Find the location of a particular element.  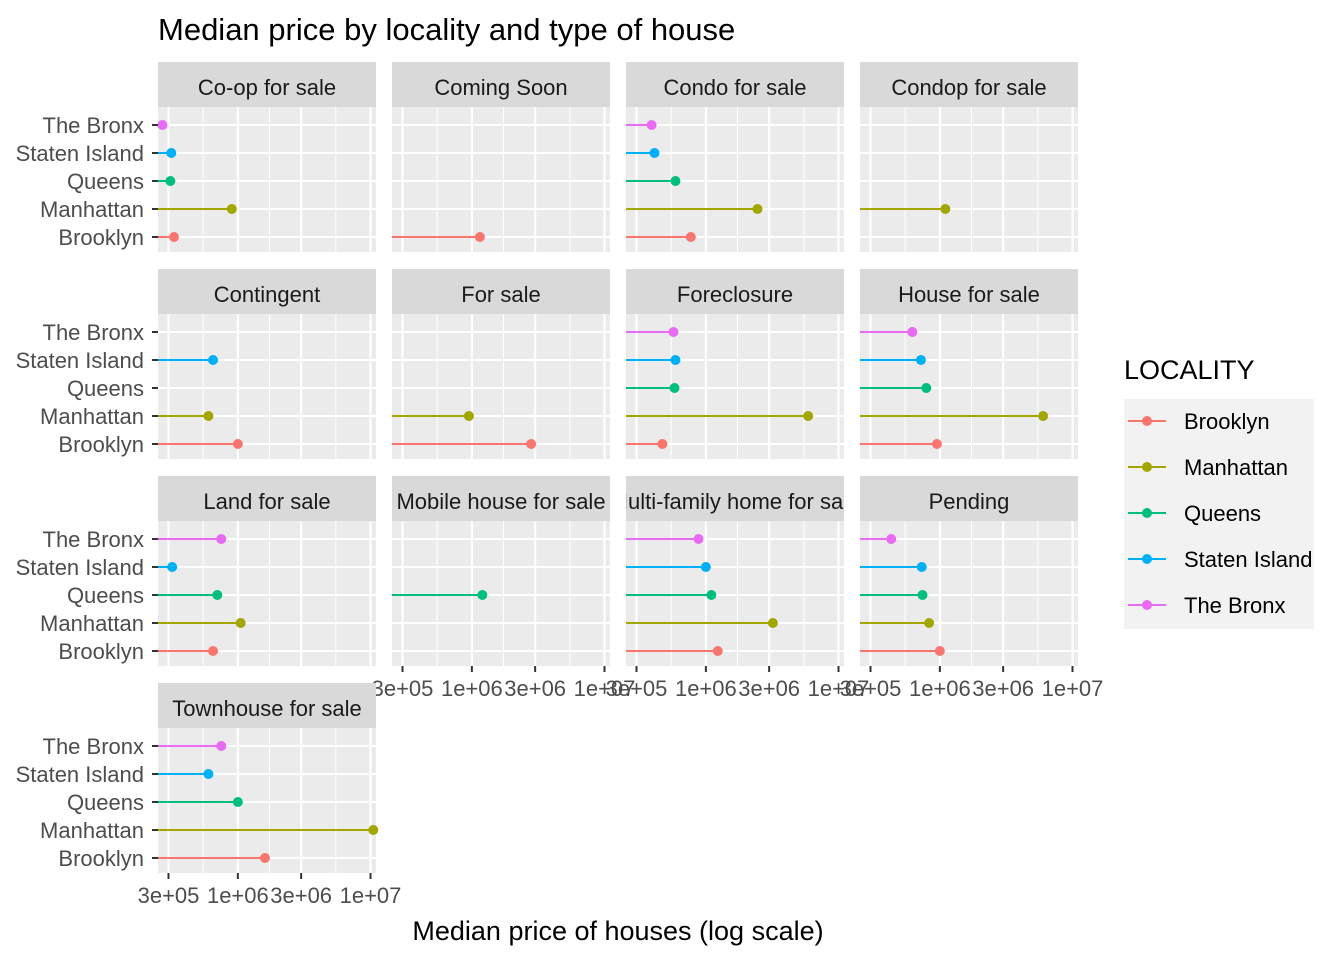

legend-item-queens: Queens is located at coordinates (1194, 513).